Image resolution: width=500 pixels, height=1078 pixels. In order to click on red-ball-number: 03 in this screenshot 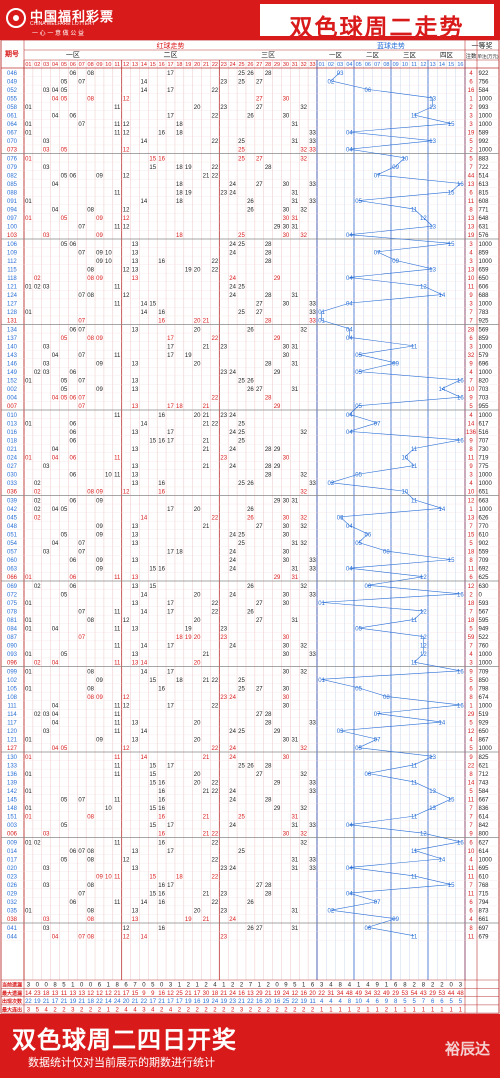, I will do `click(46, 142)`.